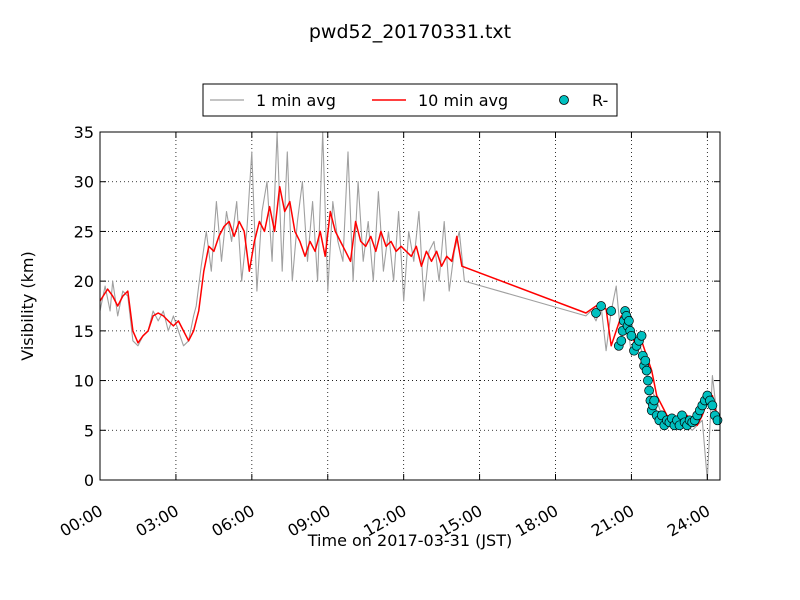  Describe the element at coordinates (89, 430) in the screenshot. I see `y-tick-label: 5` at that location.